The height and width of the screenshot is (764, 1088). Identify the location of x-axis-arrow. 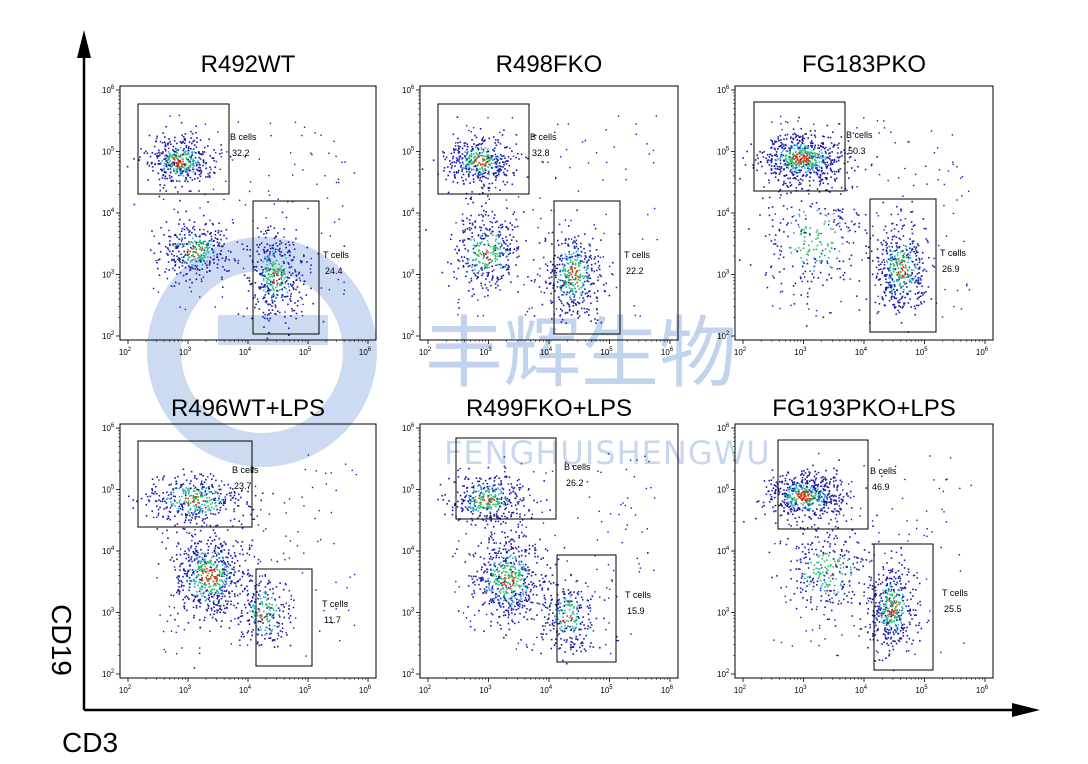
(1026, 710).